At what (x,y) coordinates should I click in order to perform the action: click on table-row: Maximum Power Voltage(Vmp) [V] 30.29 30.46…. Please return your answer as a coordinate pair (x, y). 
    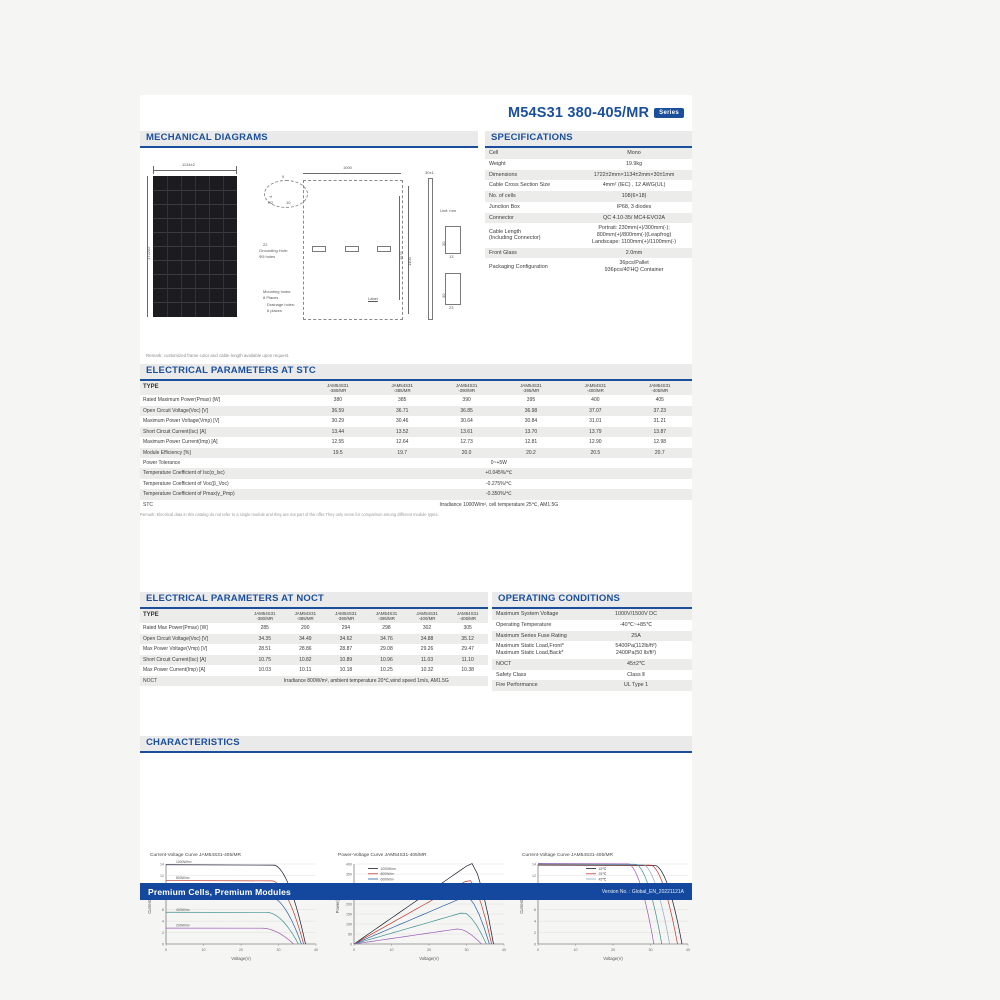
    Looking at the image, I should click on (416, 421).